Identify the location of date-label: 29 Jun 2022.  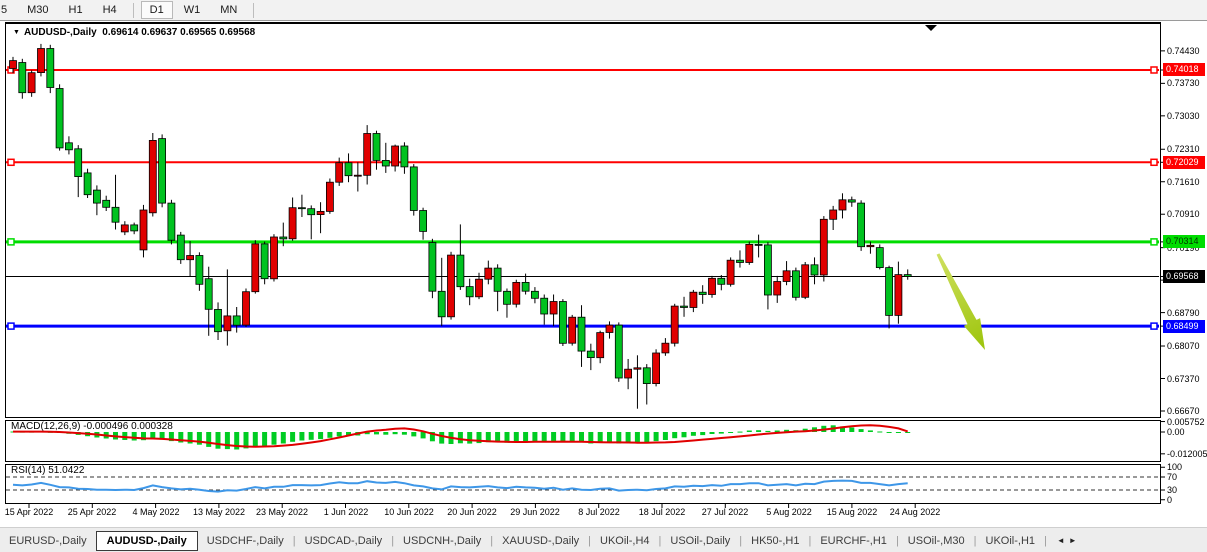
(535, 512).